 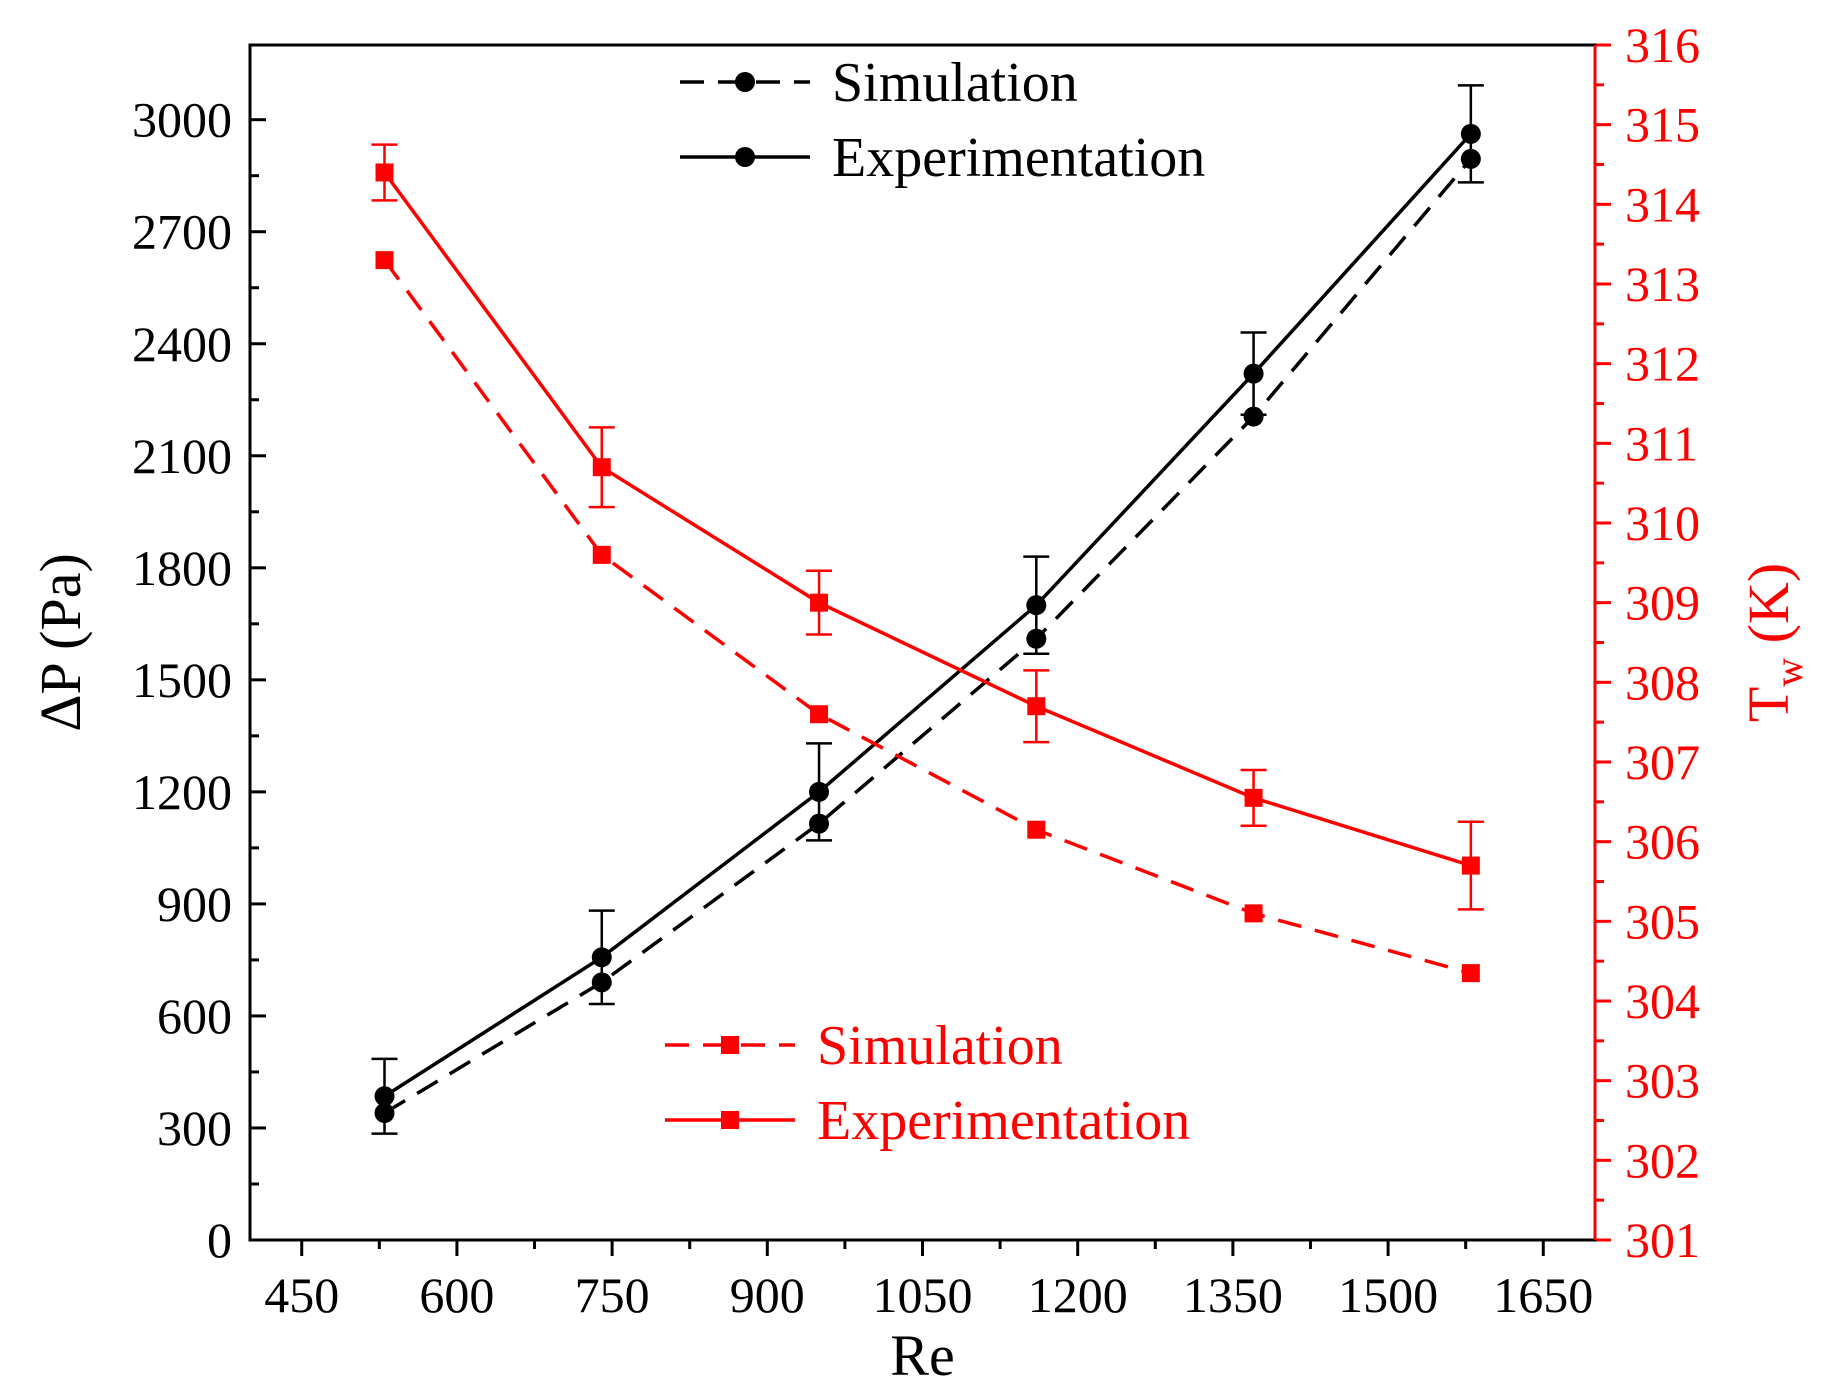 I want to click on left-tick-label: 2700, so click(x=182, y=232).